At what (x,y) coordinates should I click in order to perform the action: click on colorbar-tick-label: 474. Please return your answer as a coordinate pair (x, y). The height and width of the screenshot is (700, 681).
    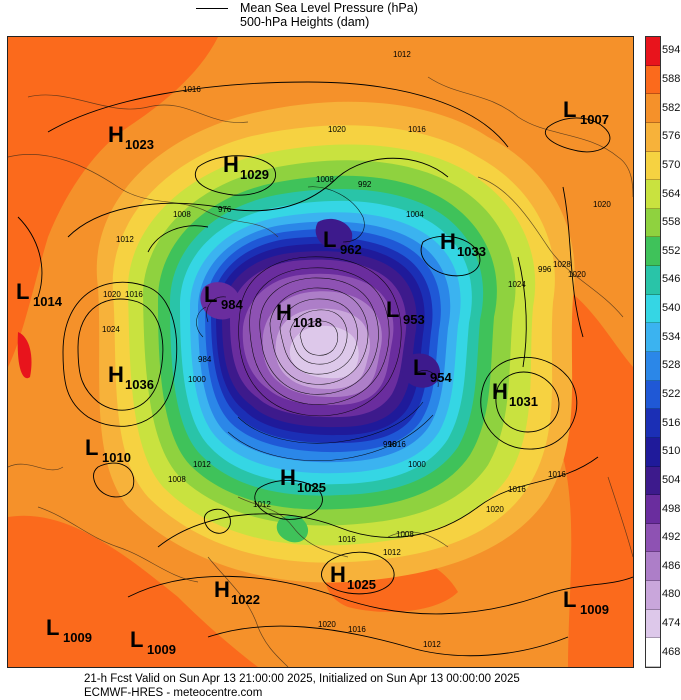
    Looking at the image, I should click on (671, 623).